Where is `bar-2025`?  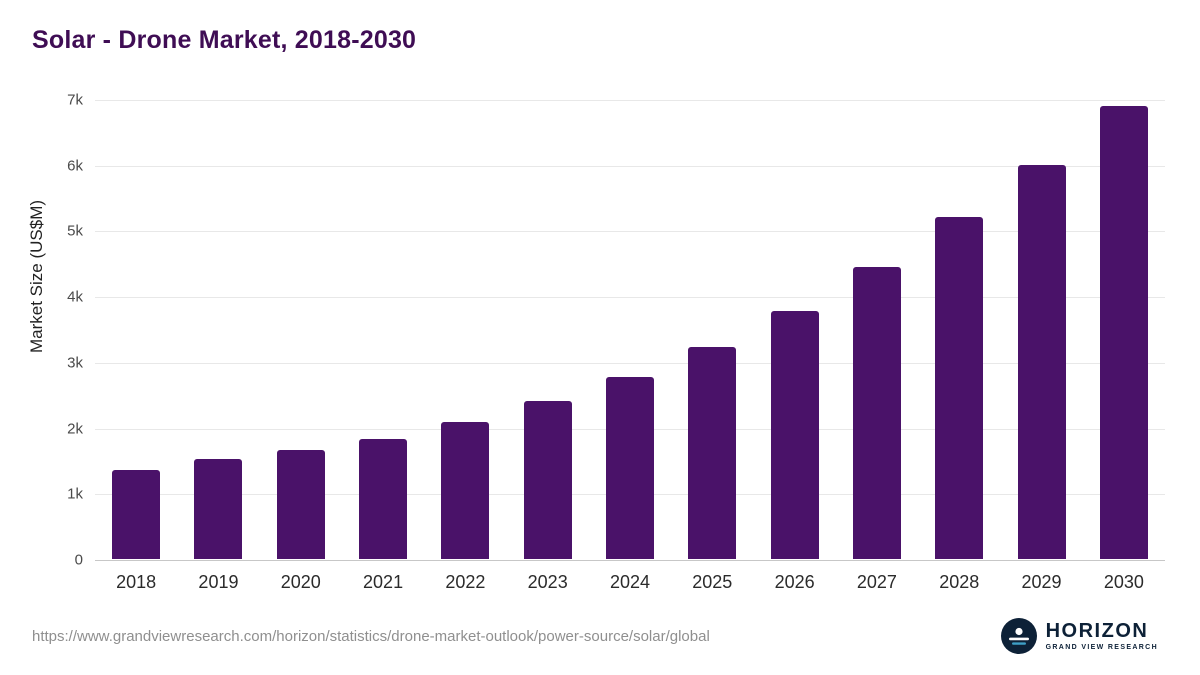 bar-2025 is located at coordinates (712, 452).